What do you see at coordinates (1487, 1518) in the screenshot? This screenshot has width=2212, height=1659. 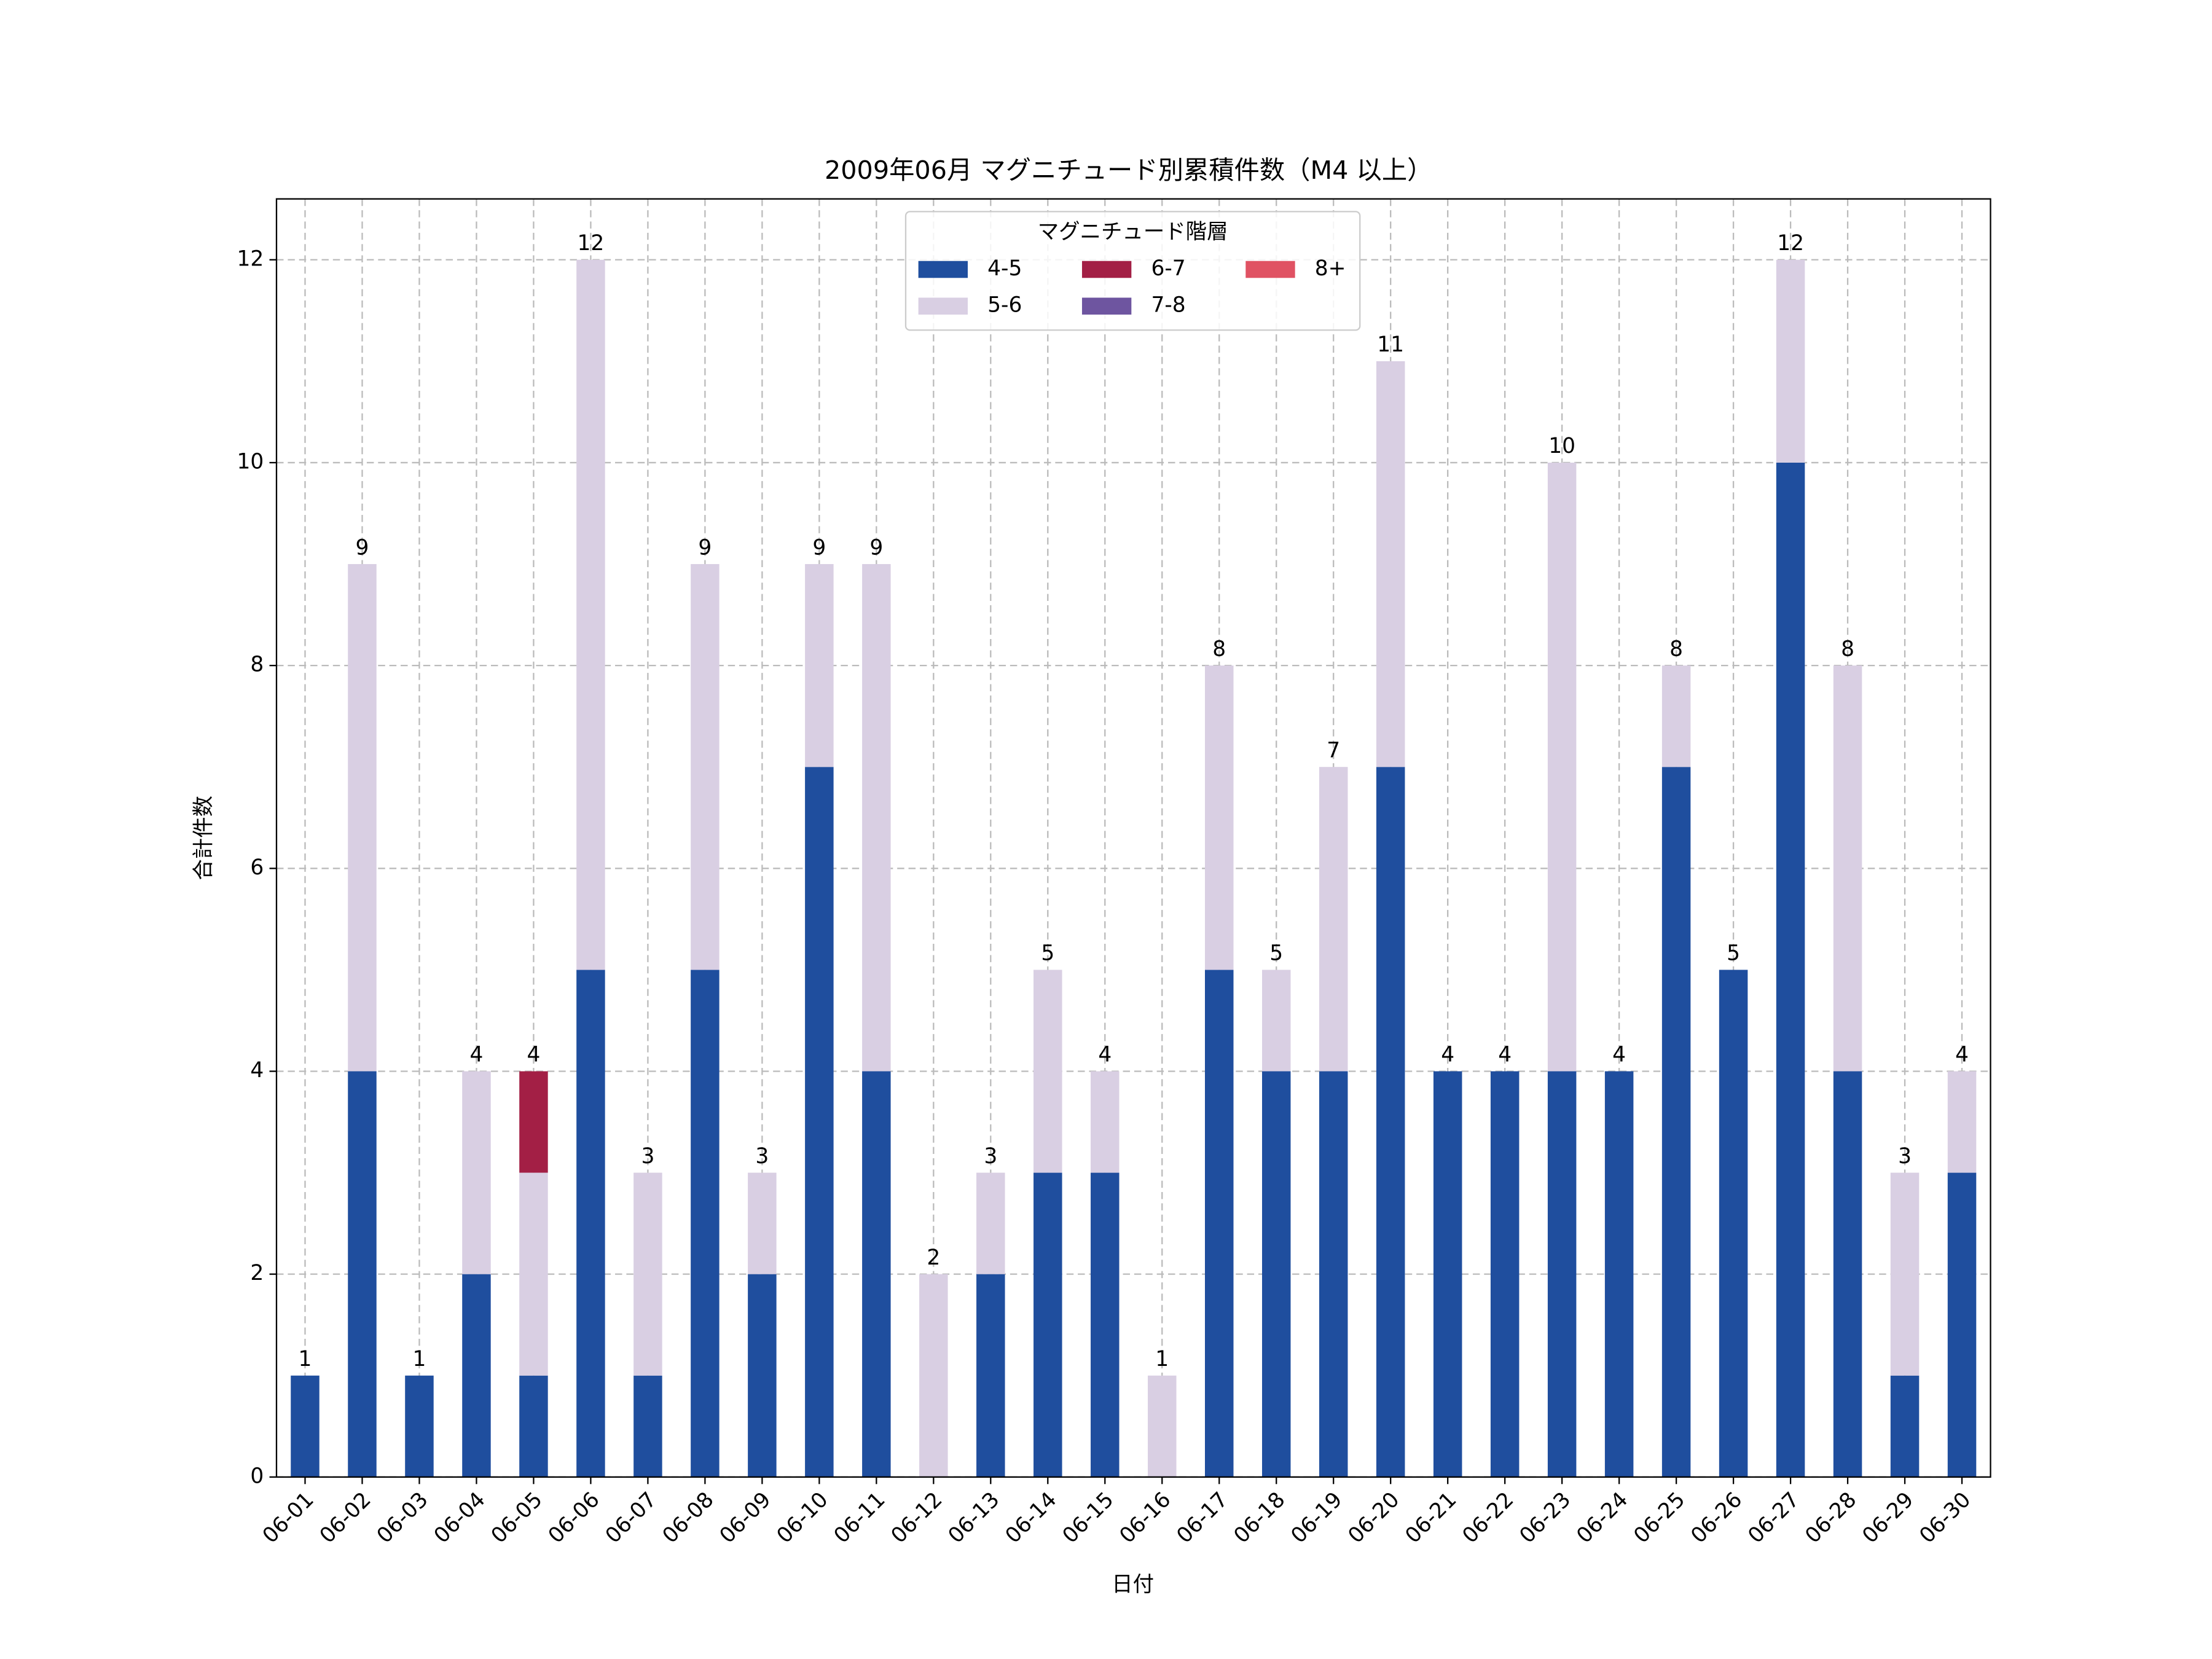 I see `x-tick-label: 06-22` at bounding box center [1487, 1518].